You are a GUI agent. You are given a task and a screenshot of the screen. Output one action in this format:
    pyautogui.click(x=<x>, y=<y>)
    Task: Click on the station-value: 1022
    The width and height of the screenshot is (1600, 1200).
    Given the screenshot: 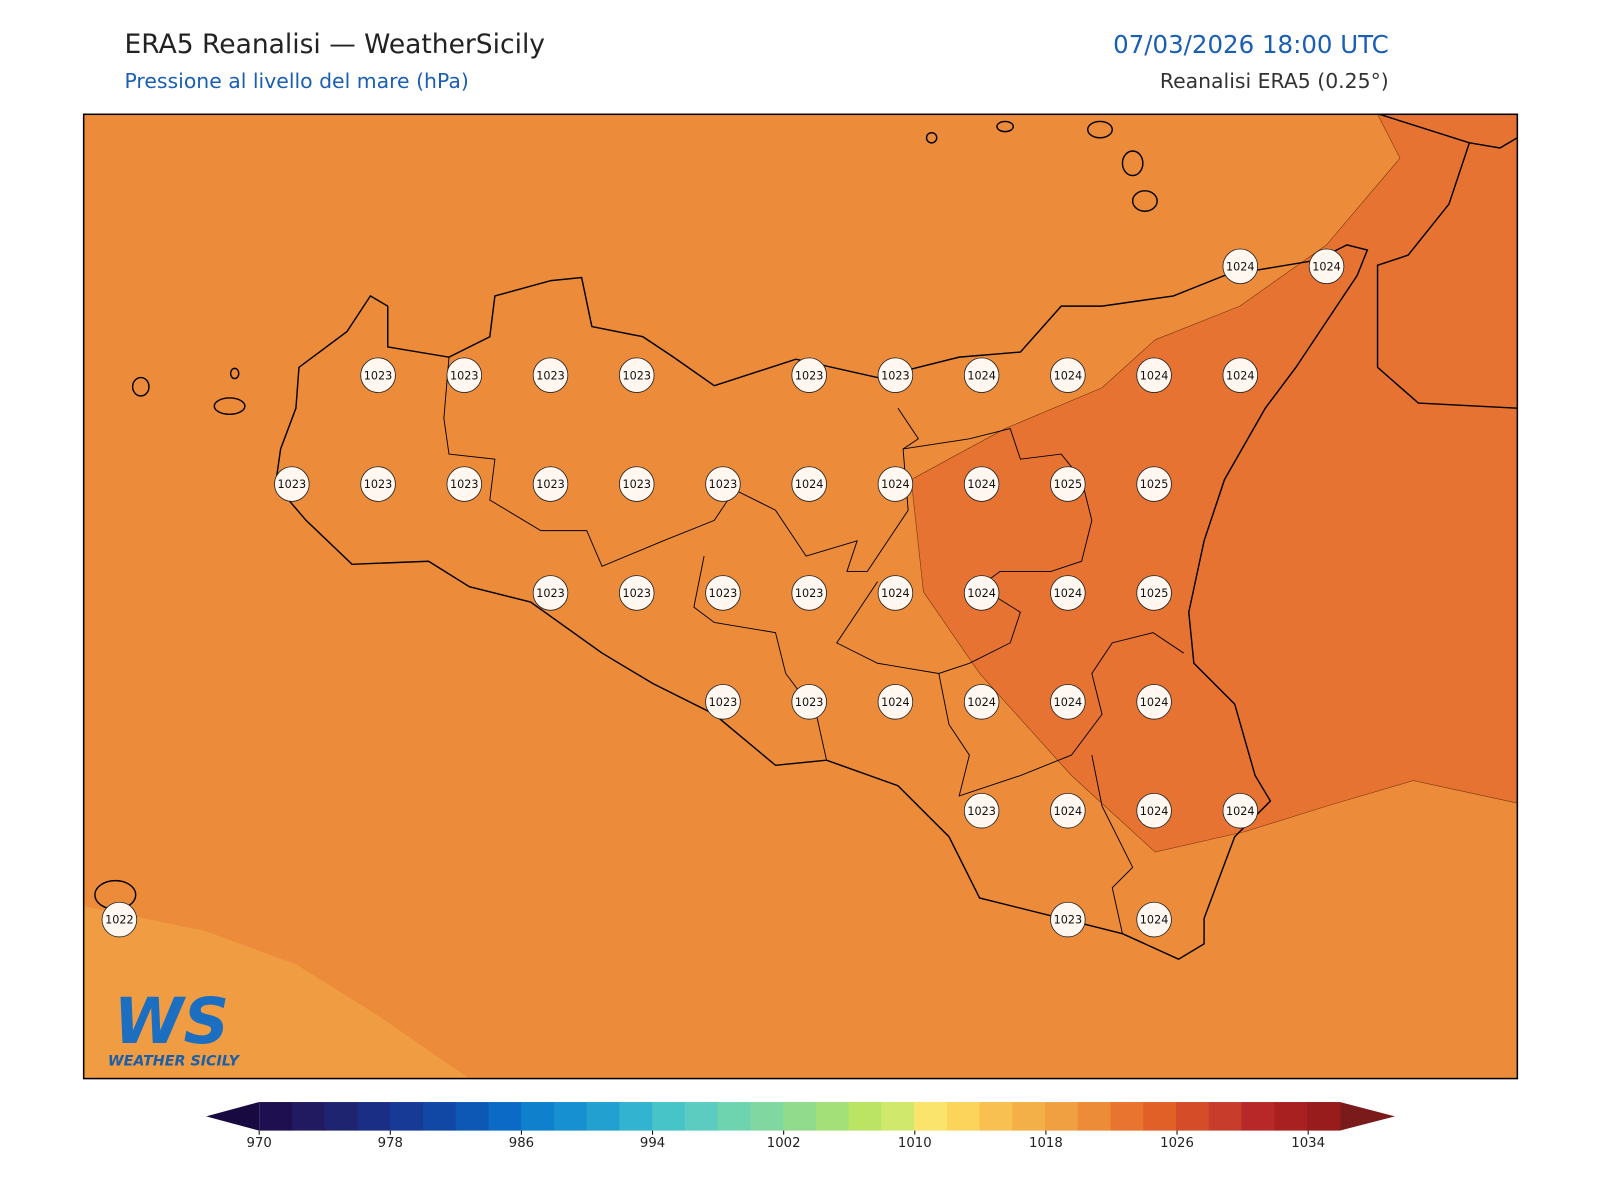 What is the action you would take?
    pyautogui.click(x=119, y=920)
    